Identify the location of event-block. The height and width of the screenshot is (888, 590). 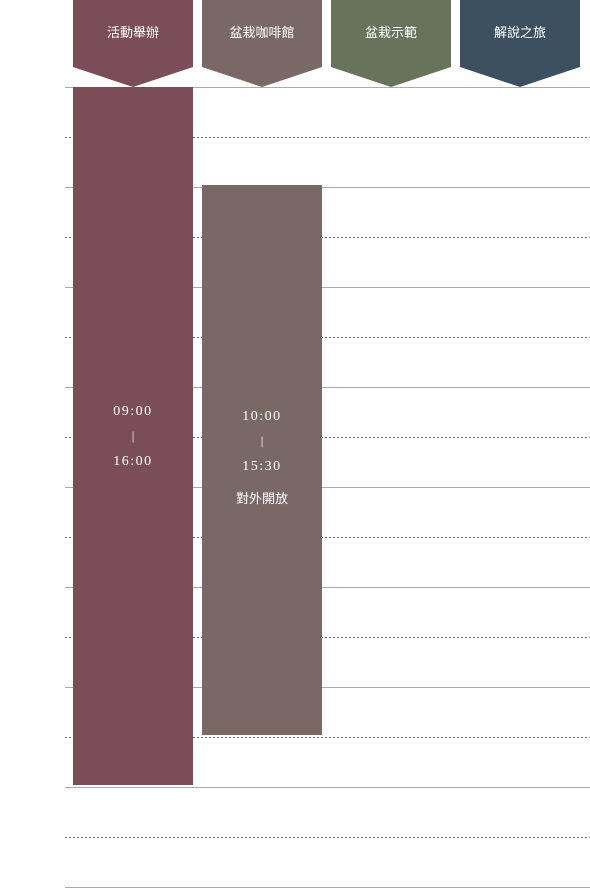
(262, 460).